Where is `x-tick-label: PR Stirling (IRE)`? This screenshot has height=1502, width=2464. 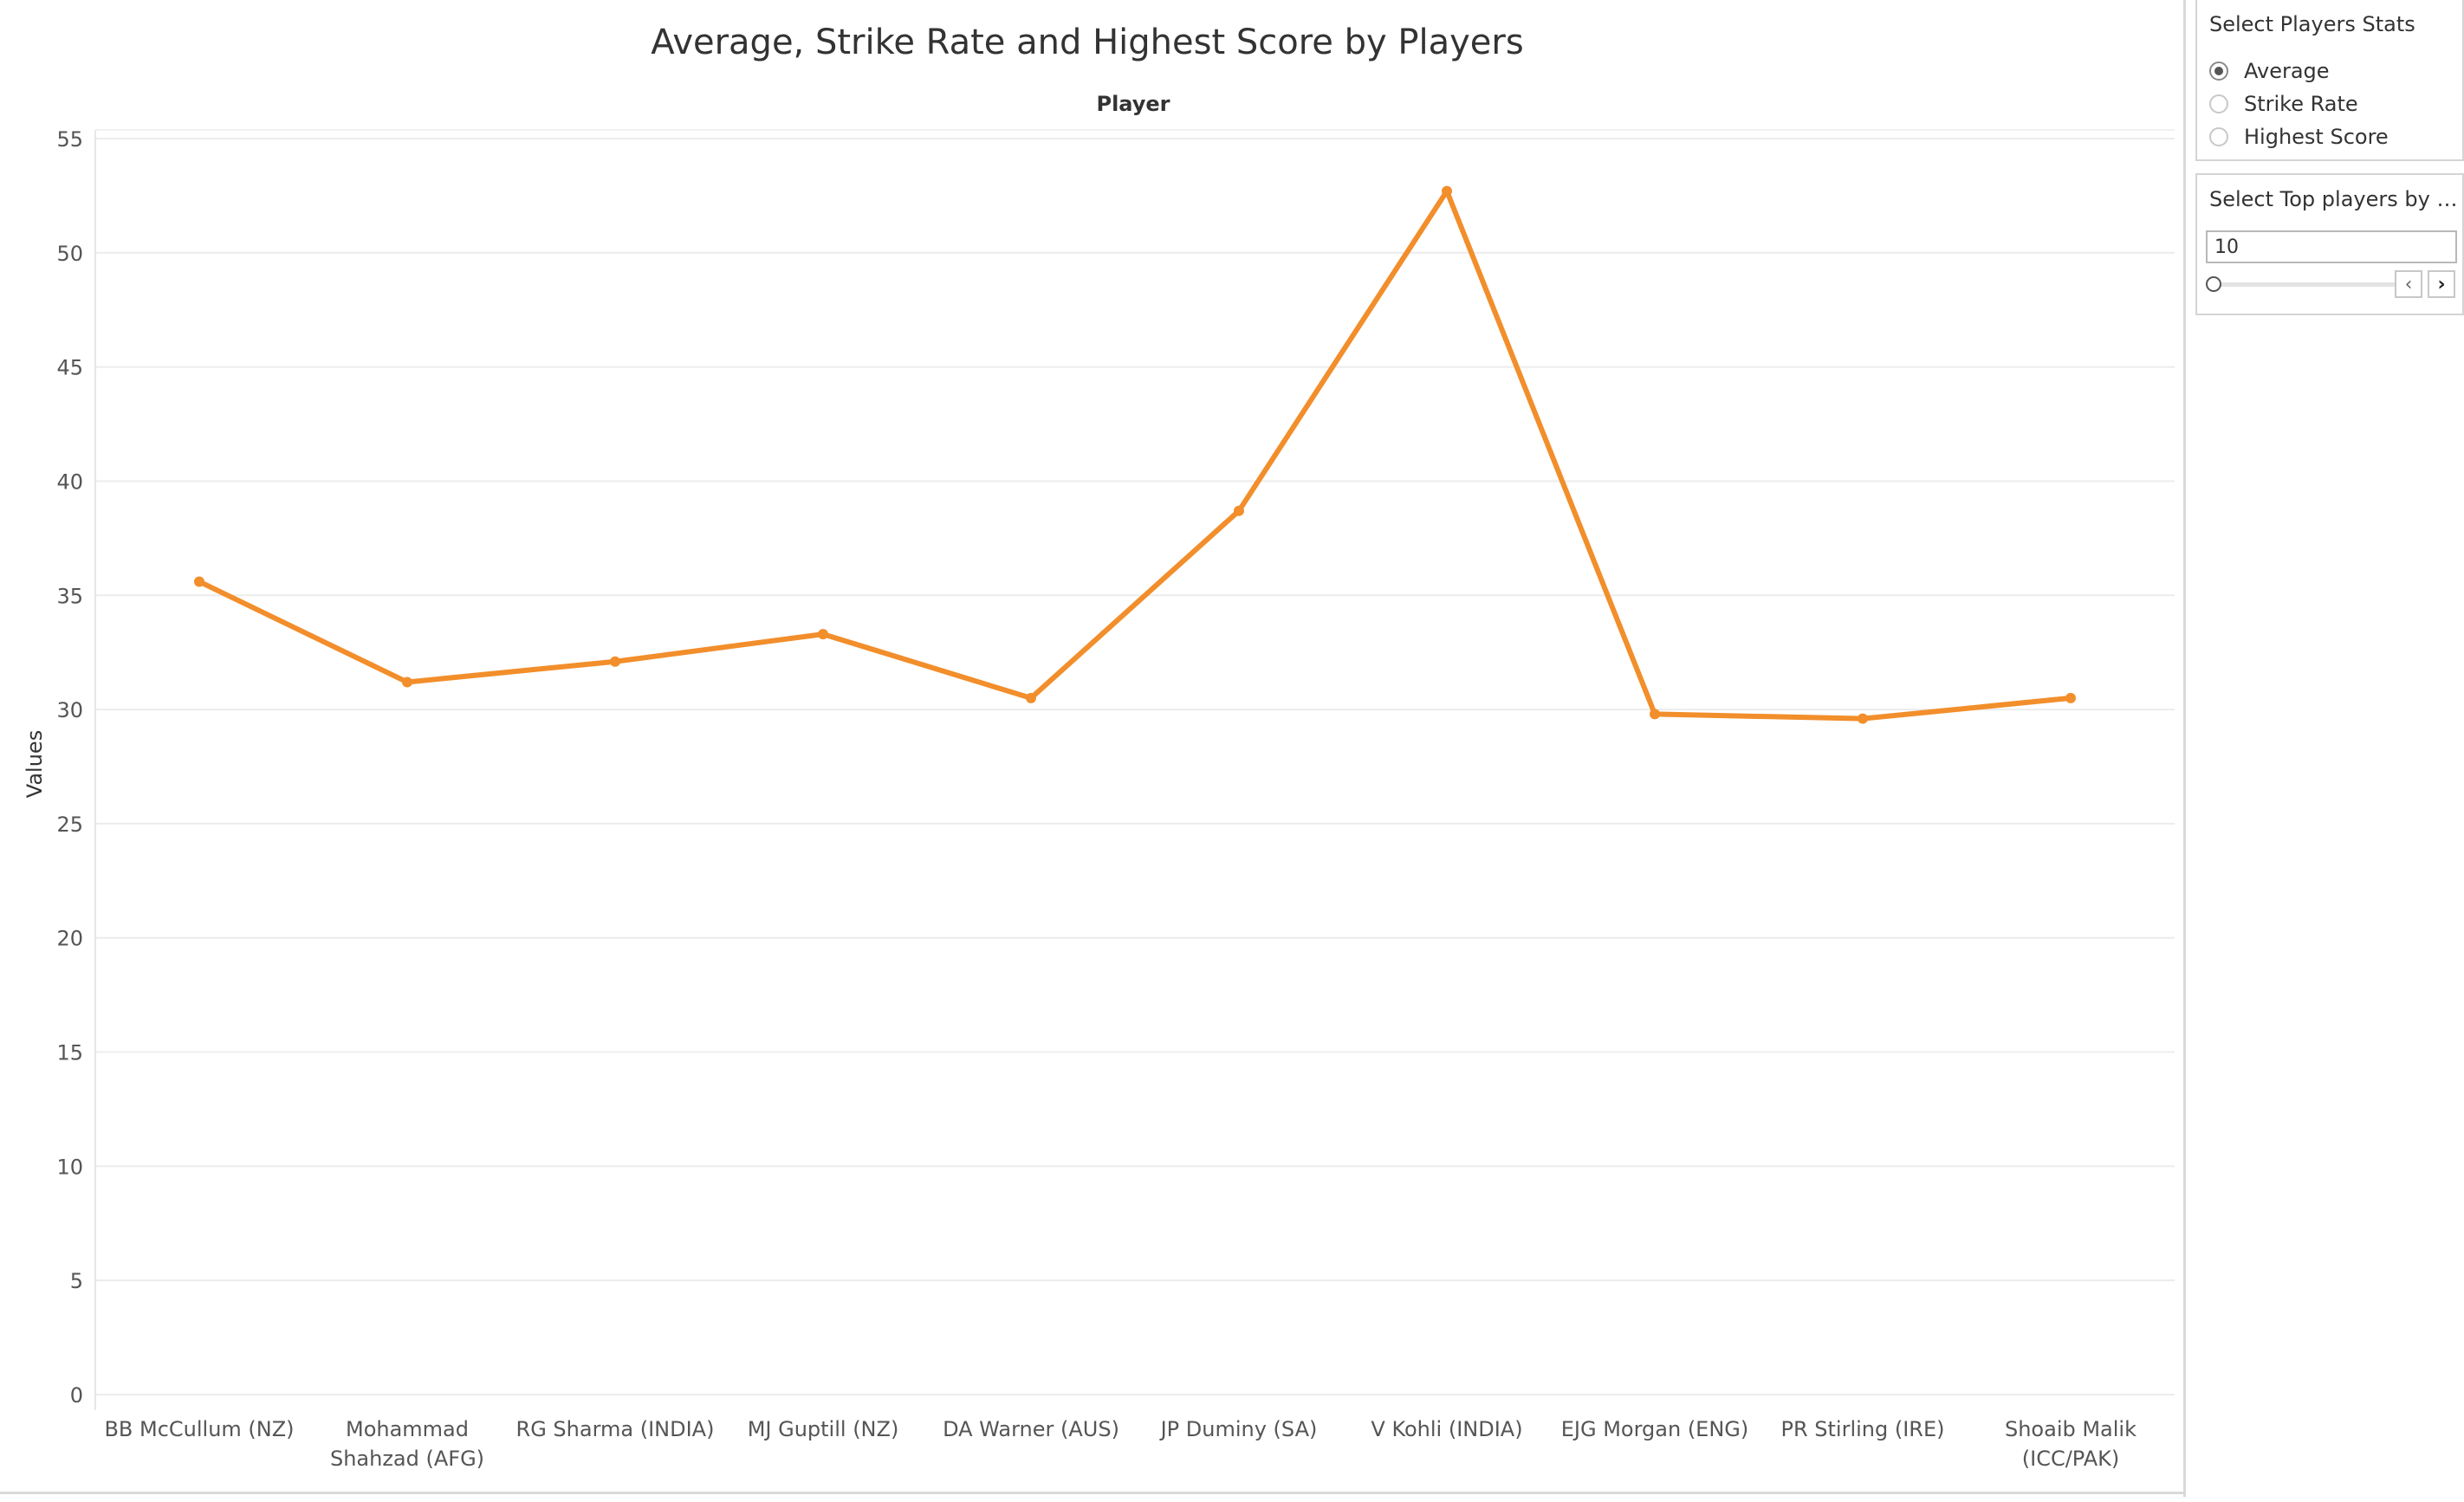
x-tick-label: PR Stirling (IRE) is located at coordinates (1862, 1429).